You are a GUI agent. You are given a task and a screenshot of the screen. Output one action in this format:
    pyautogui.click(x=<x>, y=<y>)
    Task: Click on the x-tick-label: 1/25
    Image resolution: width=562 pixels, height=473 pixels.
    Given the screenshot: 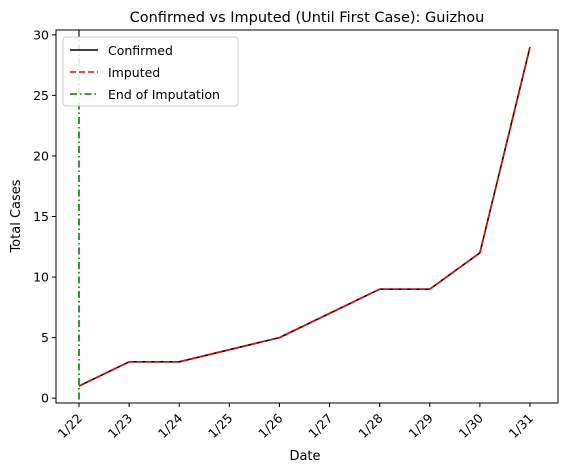 What is the action you would take?
    pyautogui.click(x=220, y=426)
    